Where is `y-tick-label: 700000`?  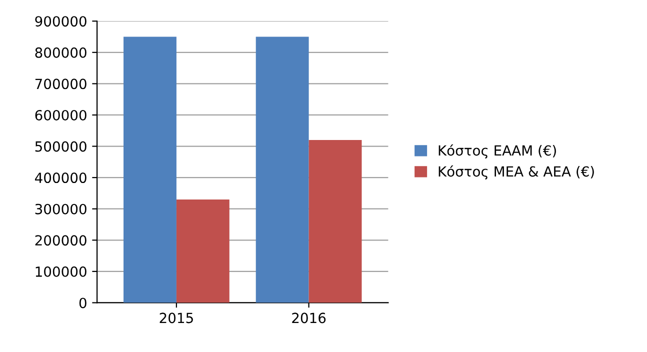 y-tick-label: 700000 is located at coordinates (60, 84).